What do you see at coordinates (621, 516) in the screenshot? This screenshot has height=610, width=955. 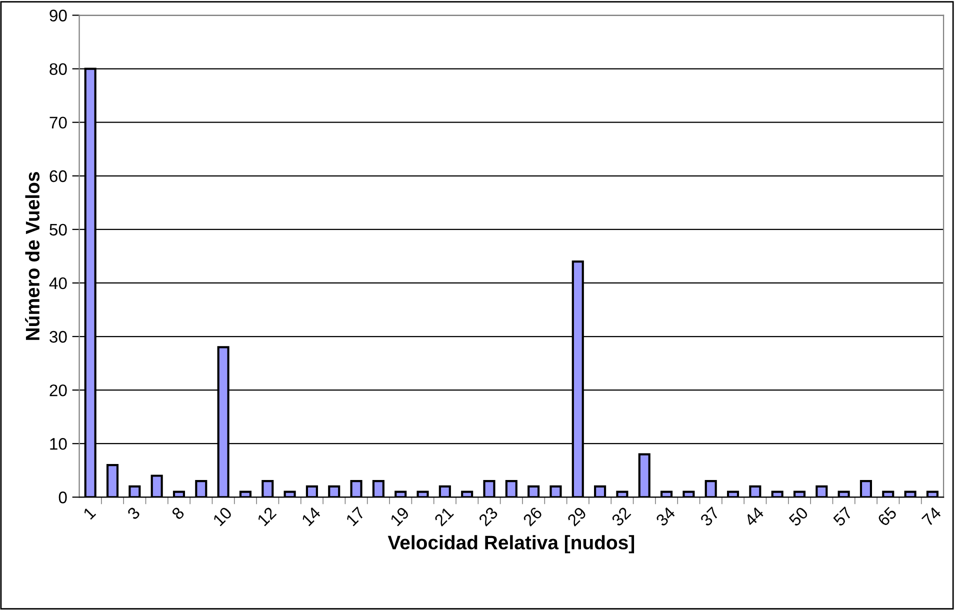 I see `x-tick-label: 32` at bounding box center [621, 516].